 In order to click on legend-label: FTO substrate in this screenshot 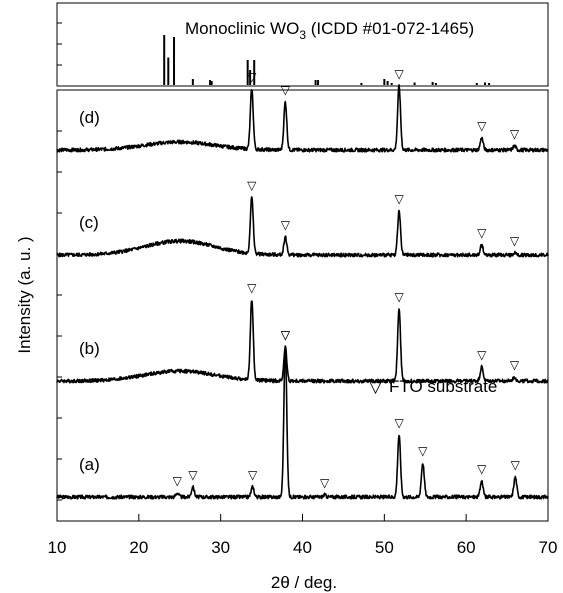, I will do `click(443, 386)`.